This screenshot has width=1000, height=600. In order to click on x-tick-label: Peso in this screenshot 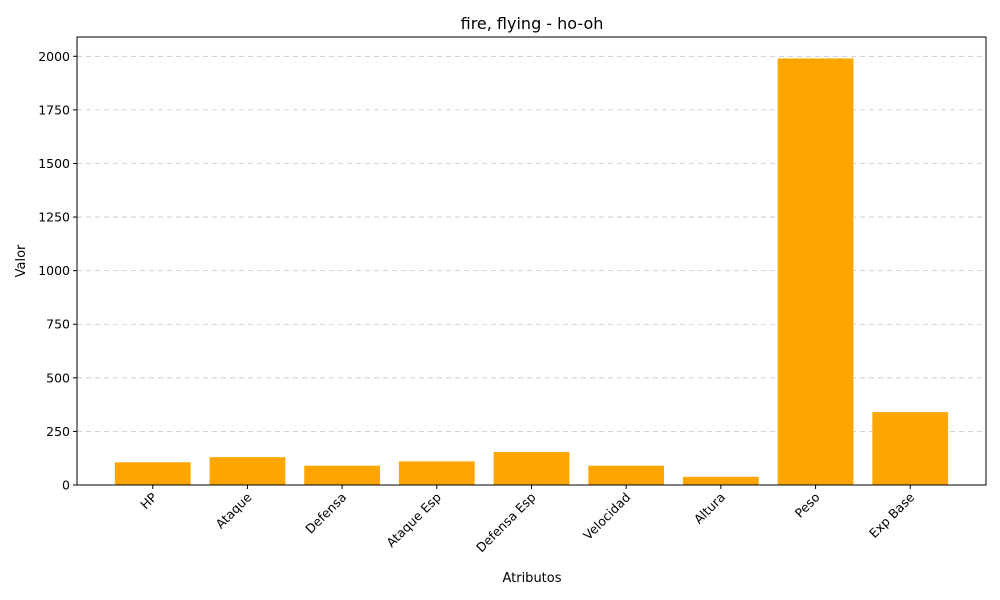, I will do `click(807, 505)`.